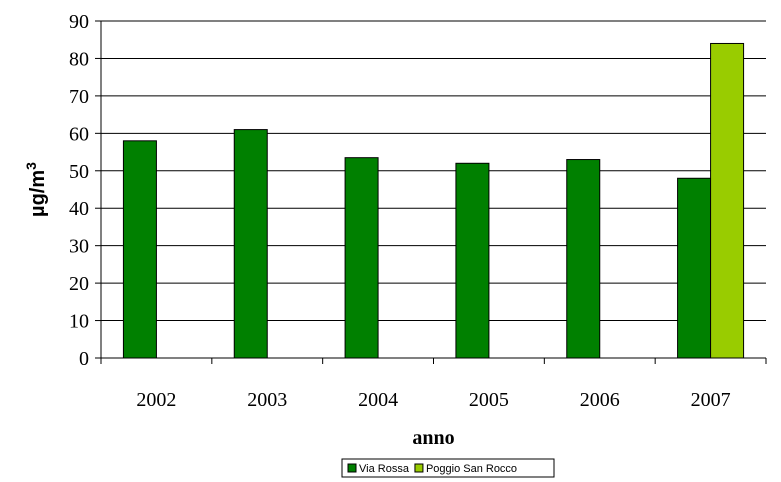 The width and height of the screenshot is (781, 482). I want to click on bar-via-rossa-2004, so click(361, 258).